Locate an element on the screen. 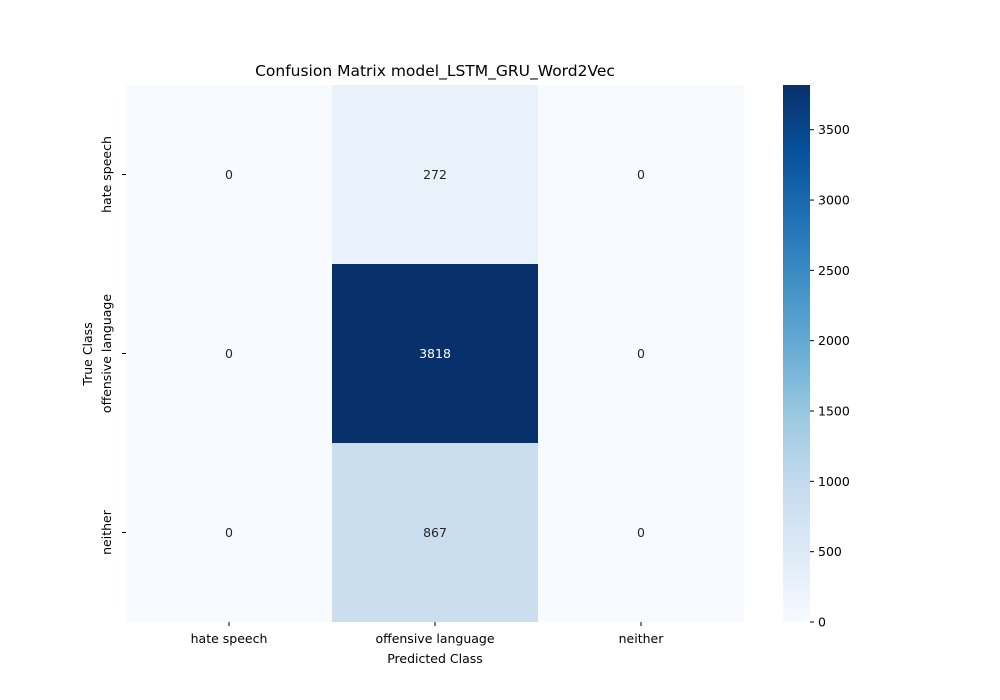  colorbar-tick-label: 1500 is located at coordinates (834, 411).